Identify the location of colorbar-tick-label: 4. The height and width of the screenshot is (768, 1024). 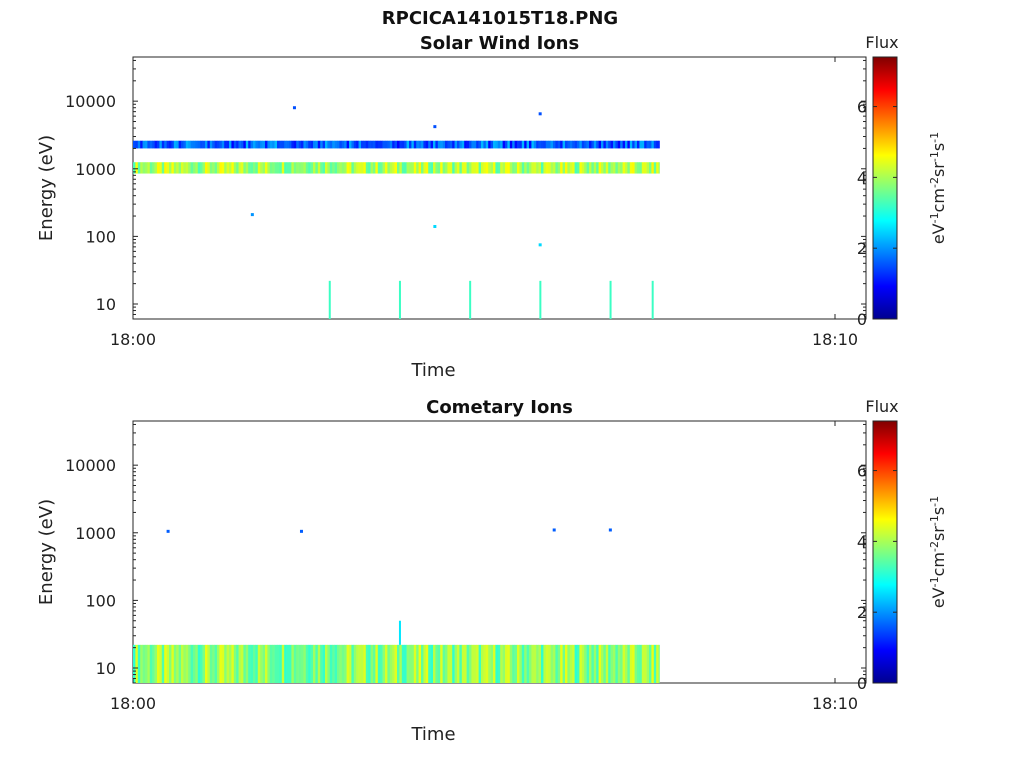
(862, 177).